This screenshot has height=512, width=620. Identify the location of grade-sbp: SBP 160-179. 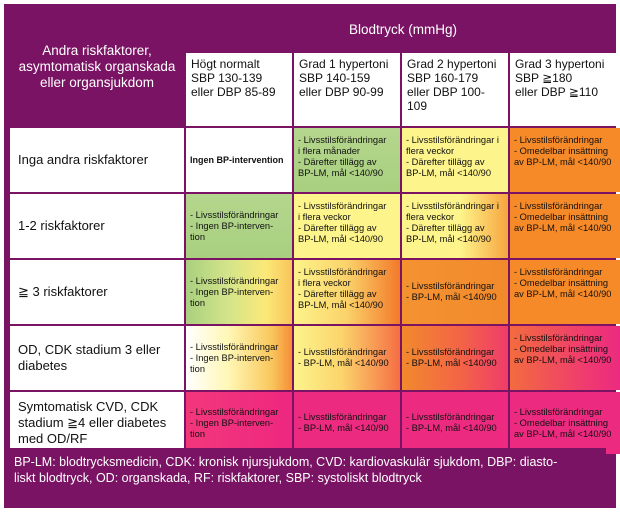
(443, 78).